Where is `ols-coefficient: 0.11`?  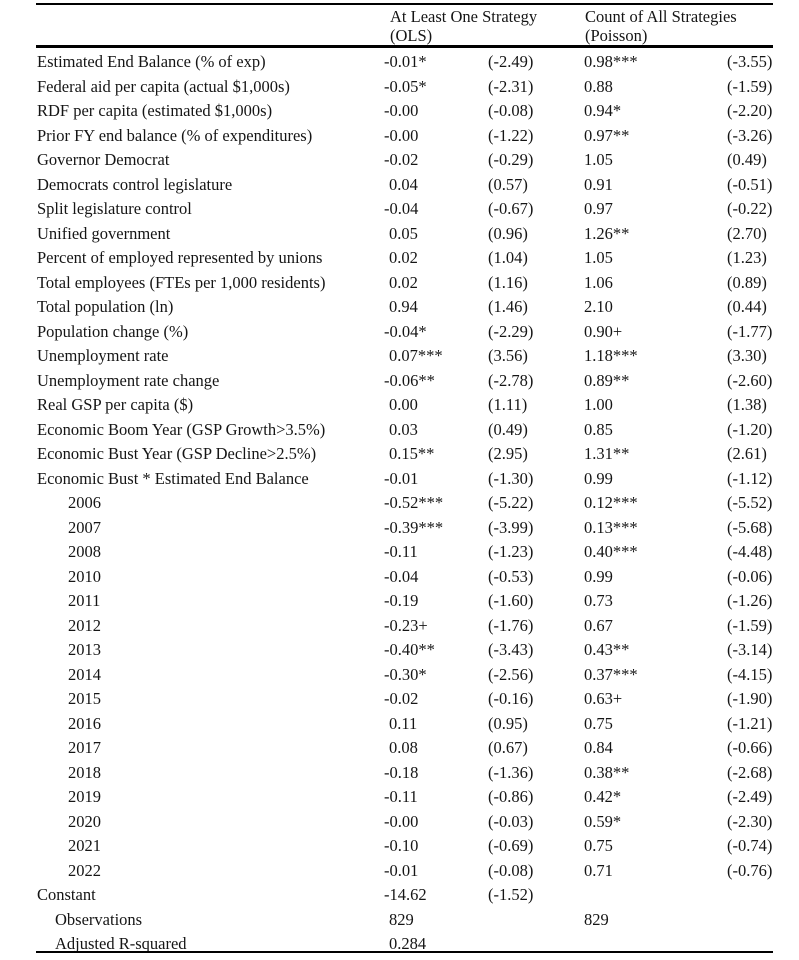 ols-coefficient: 0.11 is located at coordinates (403, 723).